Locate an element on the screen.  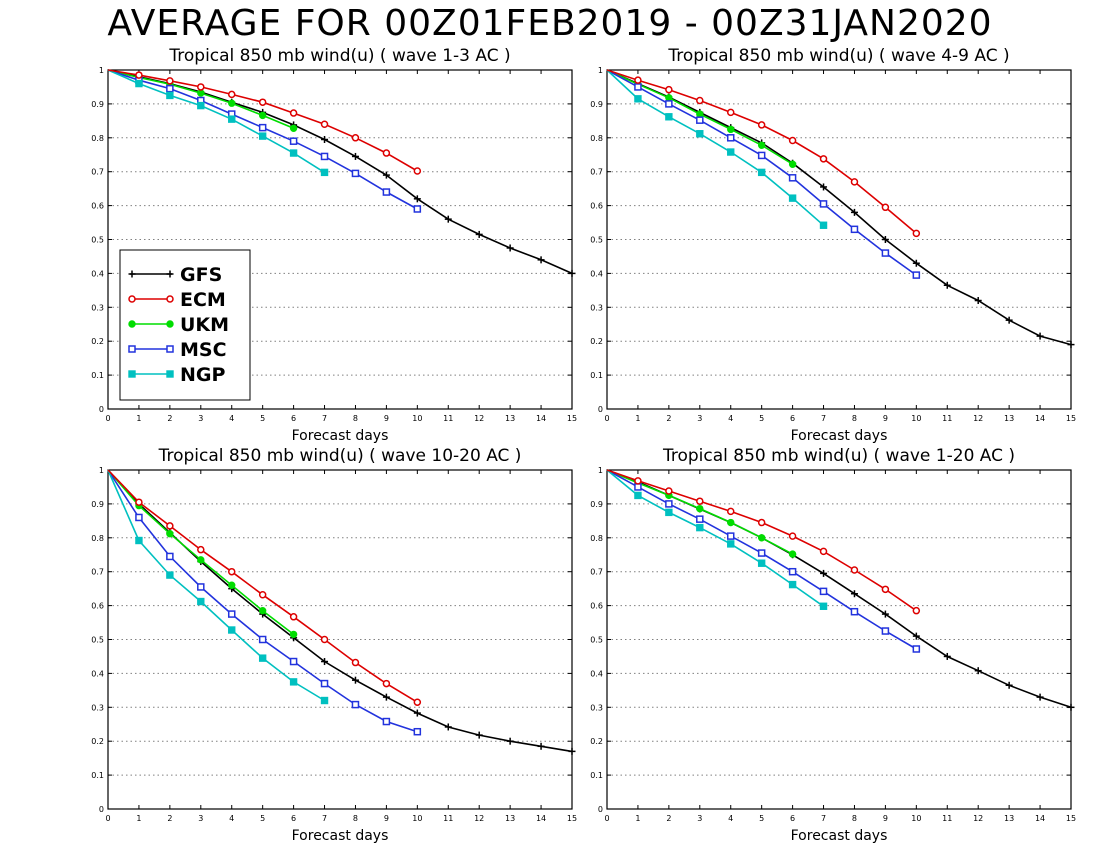
y-tick-label: 0.4 is located at coordinates (596, 673).